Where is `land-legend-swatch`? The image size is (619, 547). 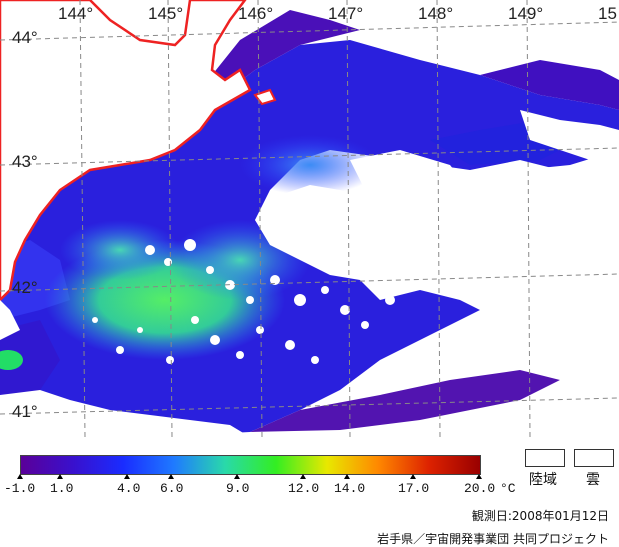 land-legend-swatch is located at coordinates (545, 458).